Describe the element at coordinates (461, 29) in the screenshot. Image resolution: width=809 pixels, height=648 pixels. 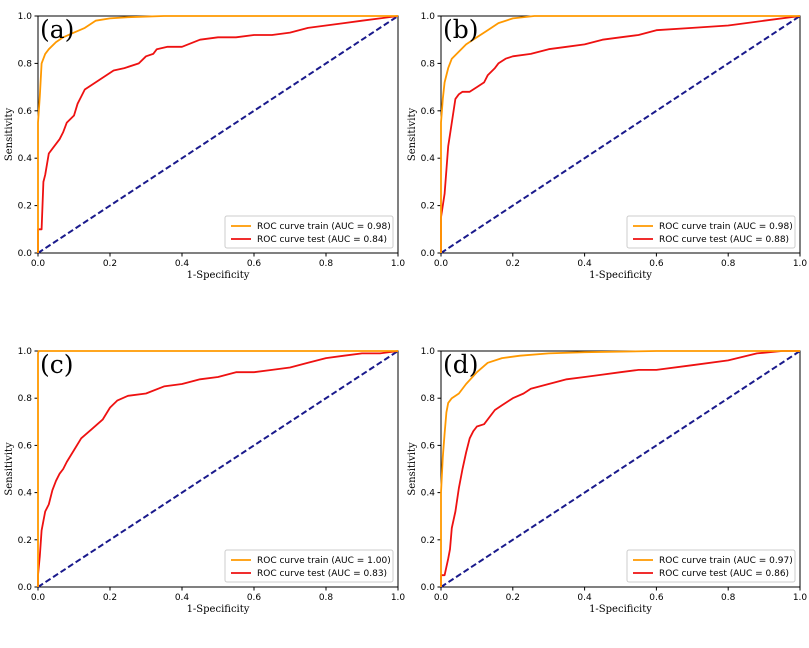
I see `panel-label: (b)` at that location.